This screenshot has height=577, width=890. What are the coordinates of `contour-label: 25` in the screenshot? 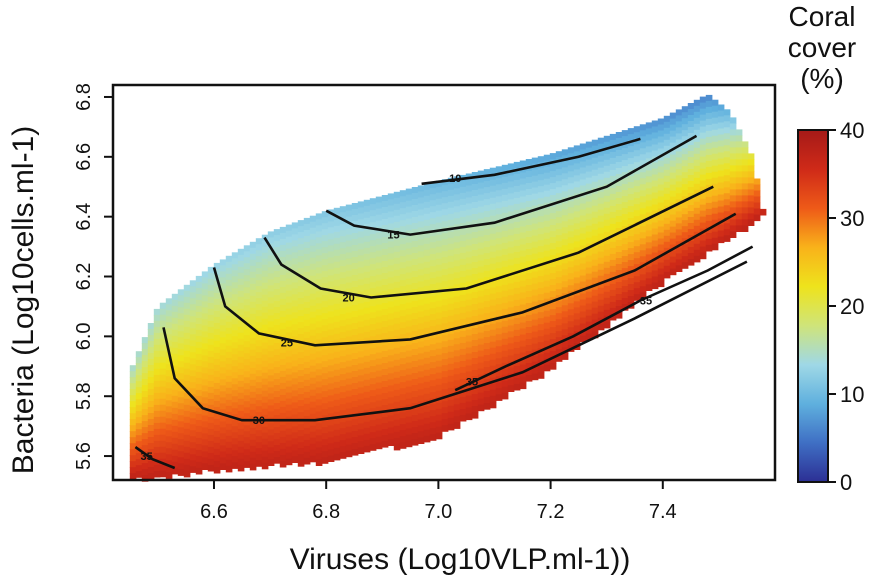 It's located at (287, 343).